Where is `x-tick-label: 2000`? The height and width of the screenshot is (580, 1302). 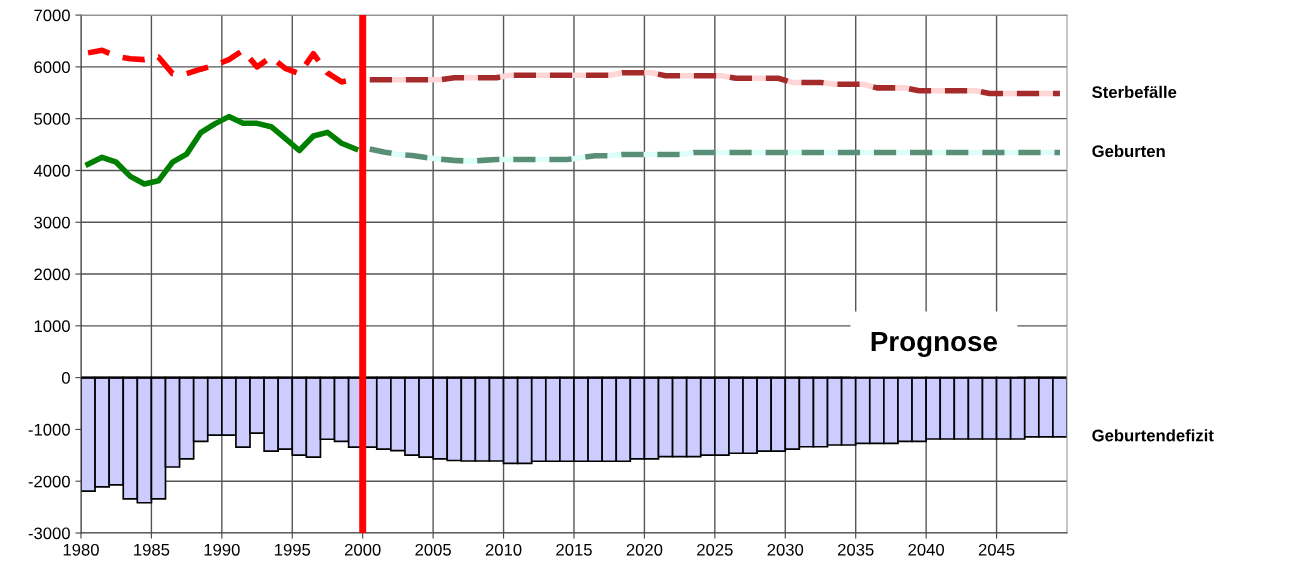
x-tick-label: 2000 is located at coordinates (363, 549).